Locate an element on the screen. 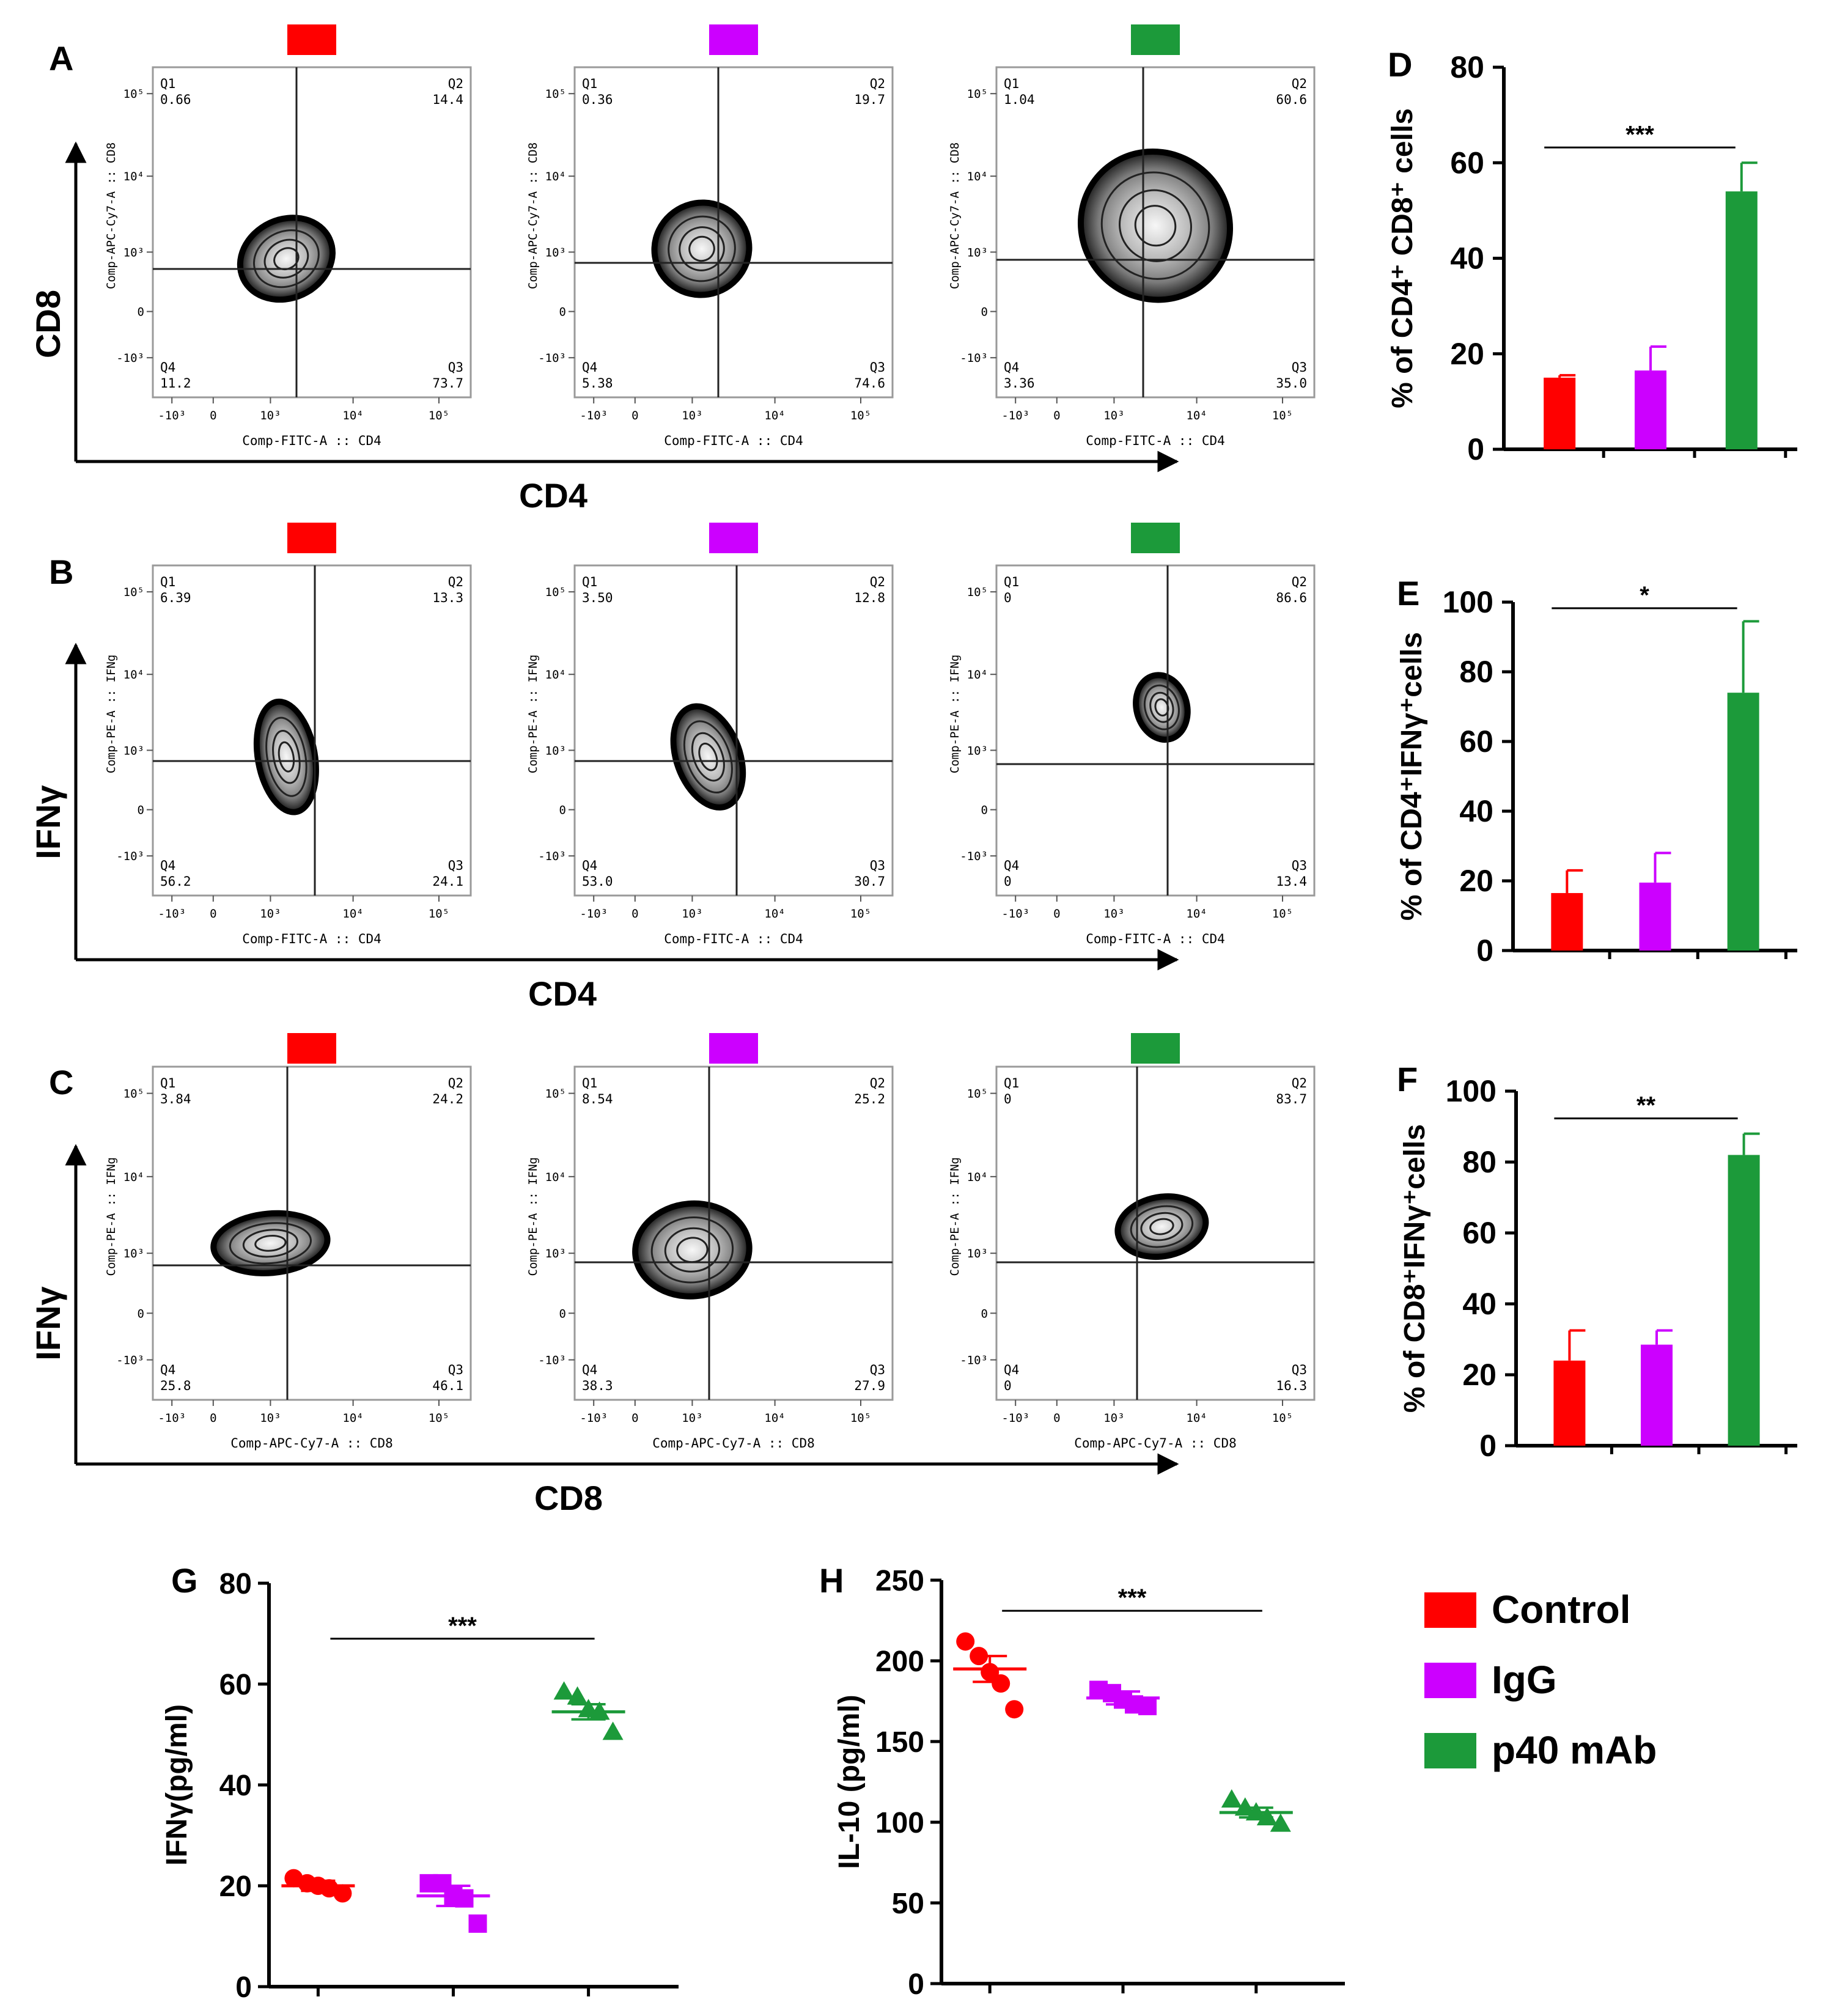 Image resolution: width=1826 pixels, height=2016 pixels. q3-value: 73.7 is located at coordinates (448, 384).